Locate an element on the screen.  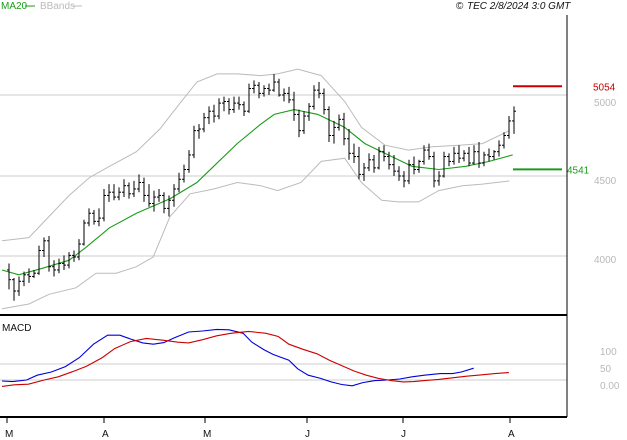
month-label: M is located at coordinates (207, 434).